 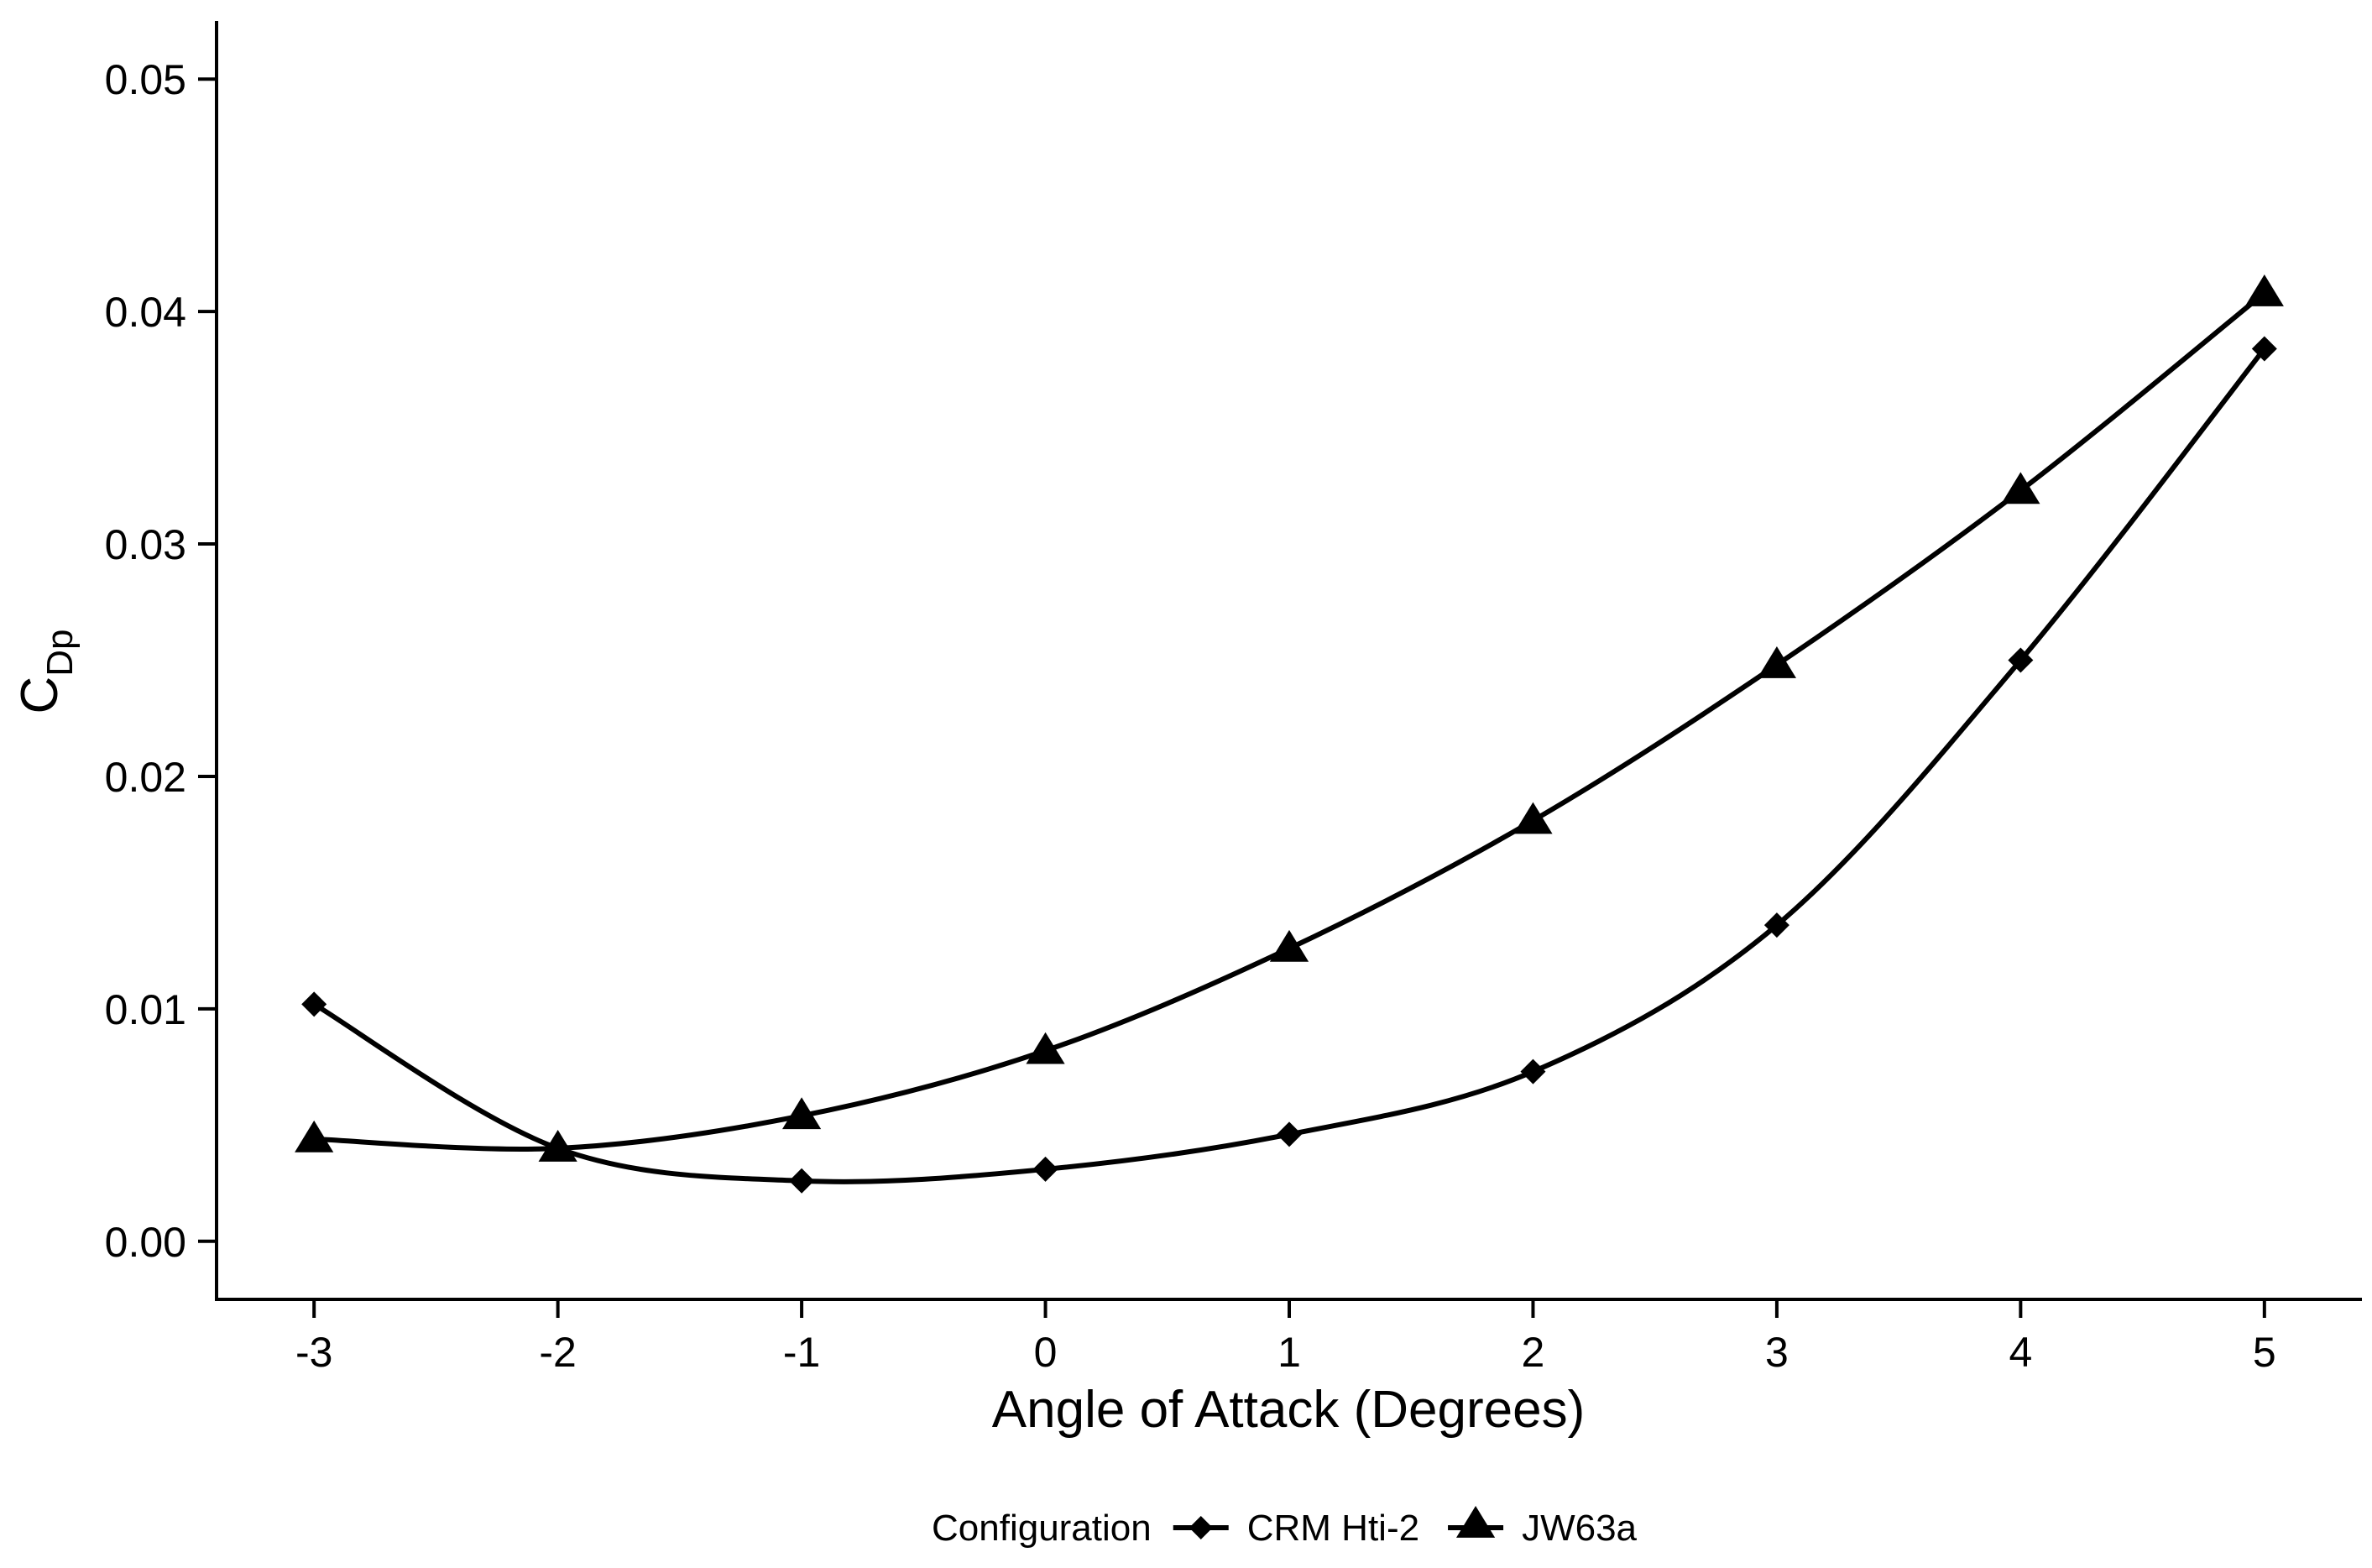 I want to click on y-tick-label: 0.04, so click(x=146, y=313).